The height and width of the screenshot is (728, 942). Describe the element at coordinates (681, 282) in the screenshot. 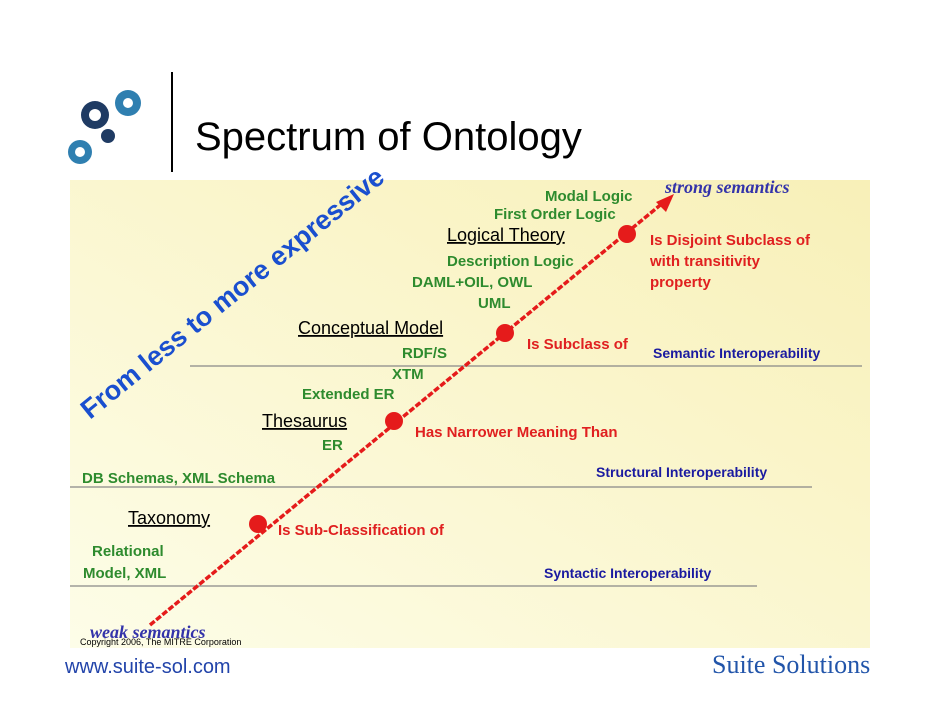

I see `relation: property` at that location.